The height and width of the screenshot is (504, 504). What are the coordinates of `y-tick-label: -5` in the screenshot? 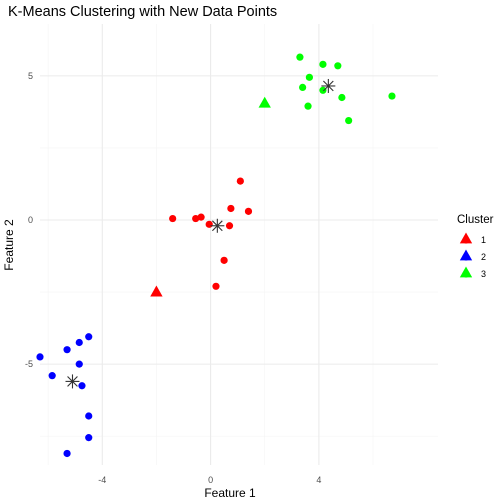 It's located at (29, 364).